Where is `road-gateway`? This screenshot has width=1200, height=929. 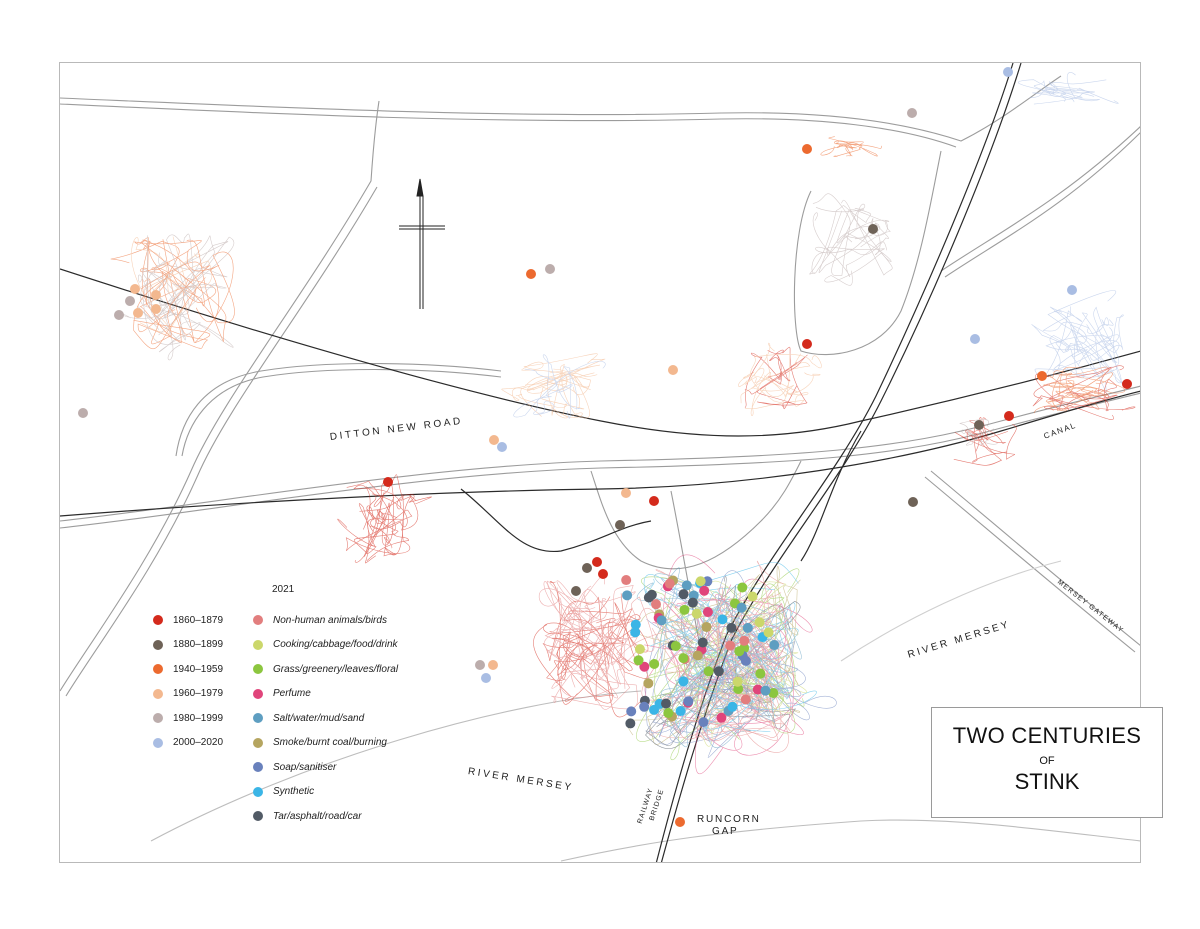
road-gateway is located at coordinates (1035, 558).